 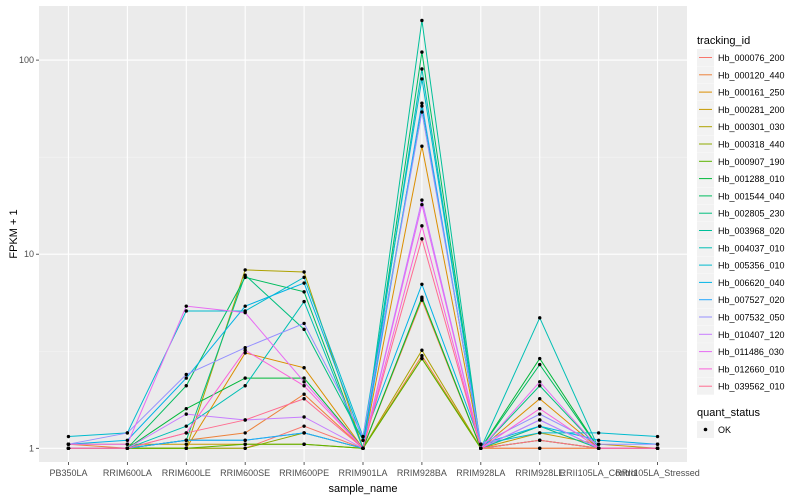 What do you see at coordinates (751, 162) in the screenshot?
I see `legend-label: Hb_000907_190` at bounding box center [751, 162].